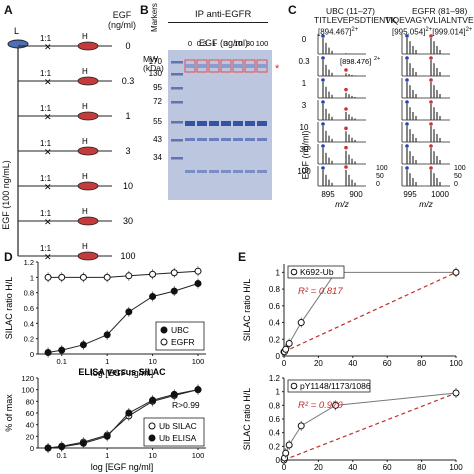 The height and width of the screenshot is (474, 474). What do you see at coordinates (122, 467) in the screenshot?
I see `x-axis-label: log [EGF ng/ml]` at bounding box center [122, 467].